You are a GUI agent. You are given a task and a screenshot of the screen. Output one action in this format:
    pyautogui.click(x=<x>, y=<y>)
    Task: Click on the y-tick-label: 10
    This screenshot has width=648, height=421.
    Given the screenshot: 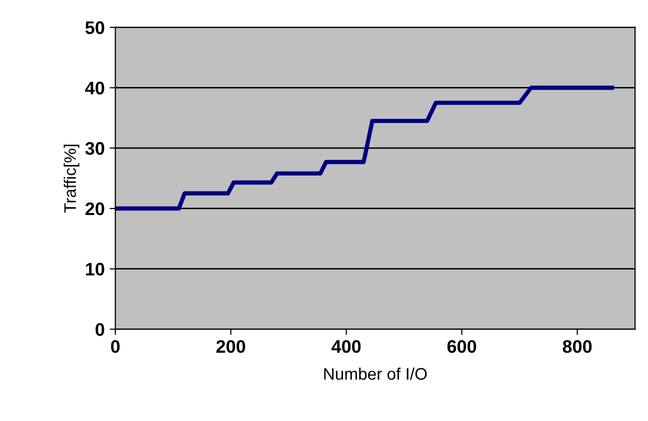 What is the action you would take?
    pyautogui.click(x=95, y=269)
    